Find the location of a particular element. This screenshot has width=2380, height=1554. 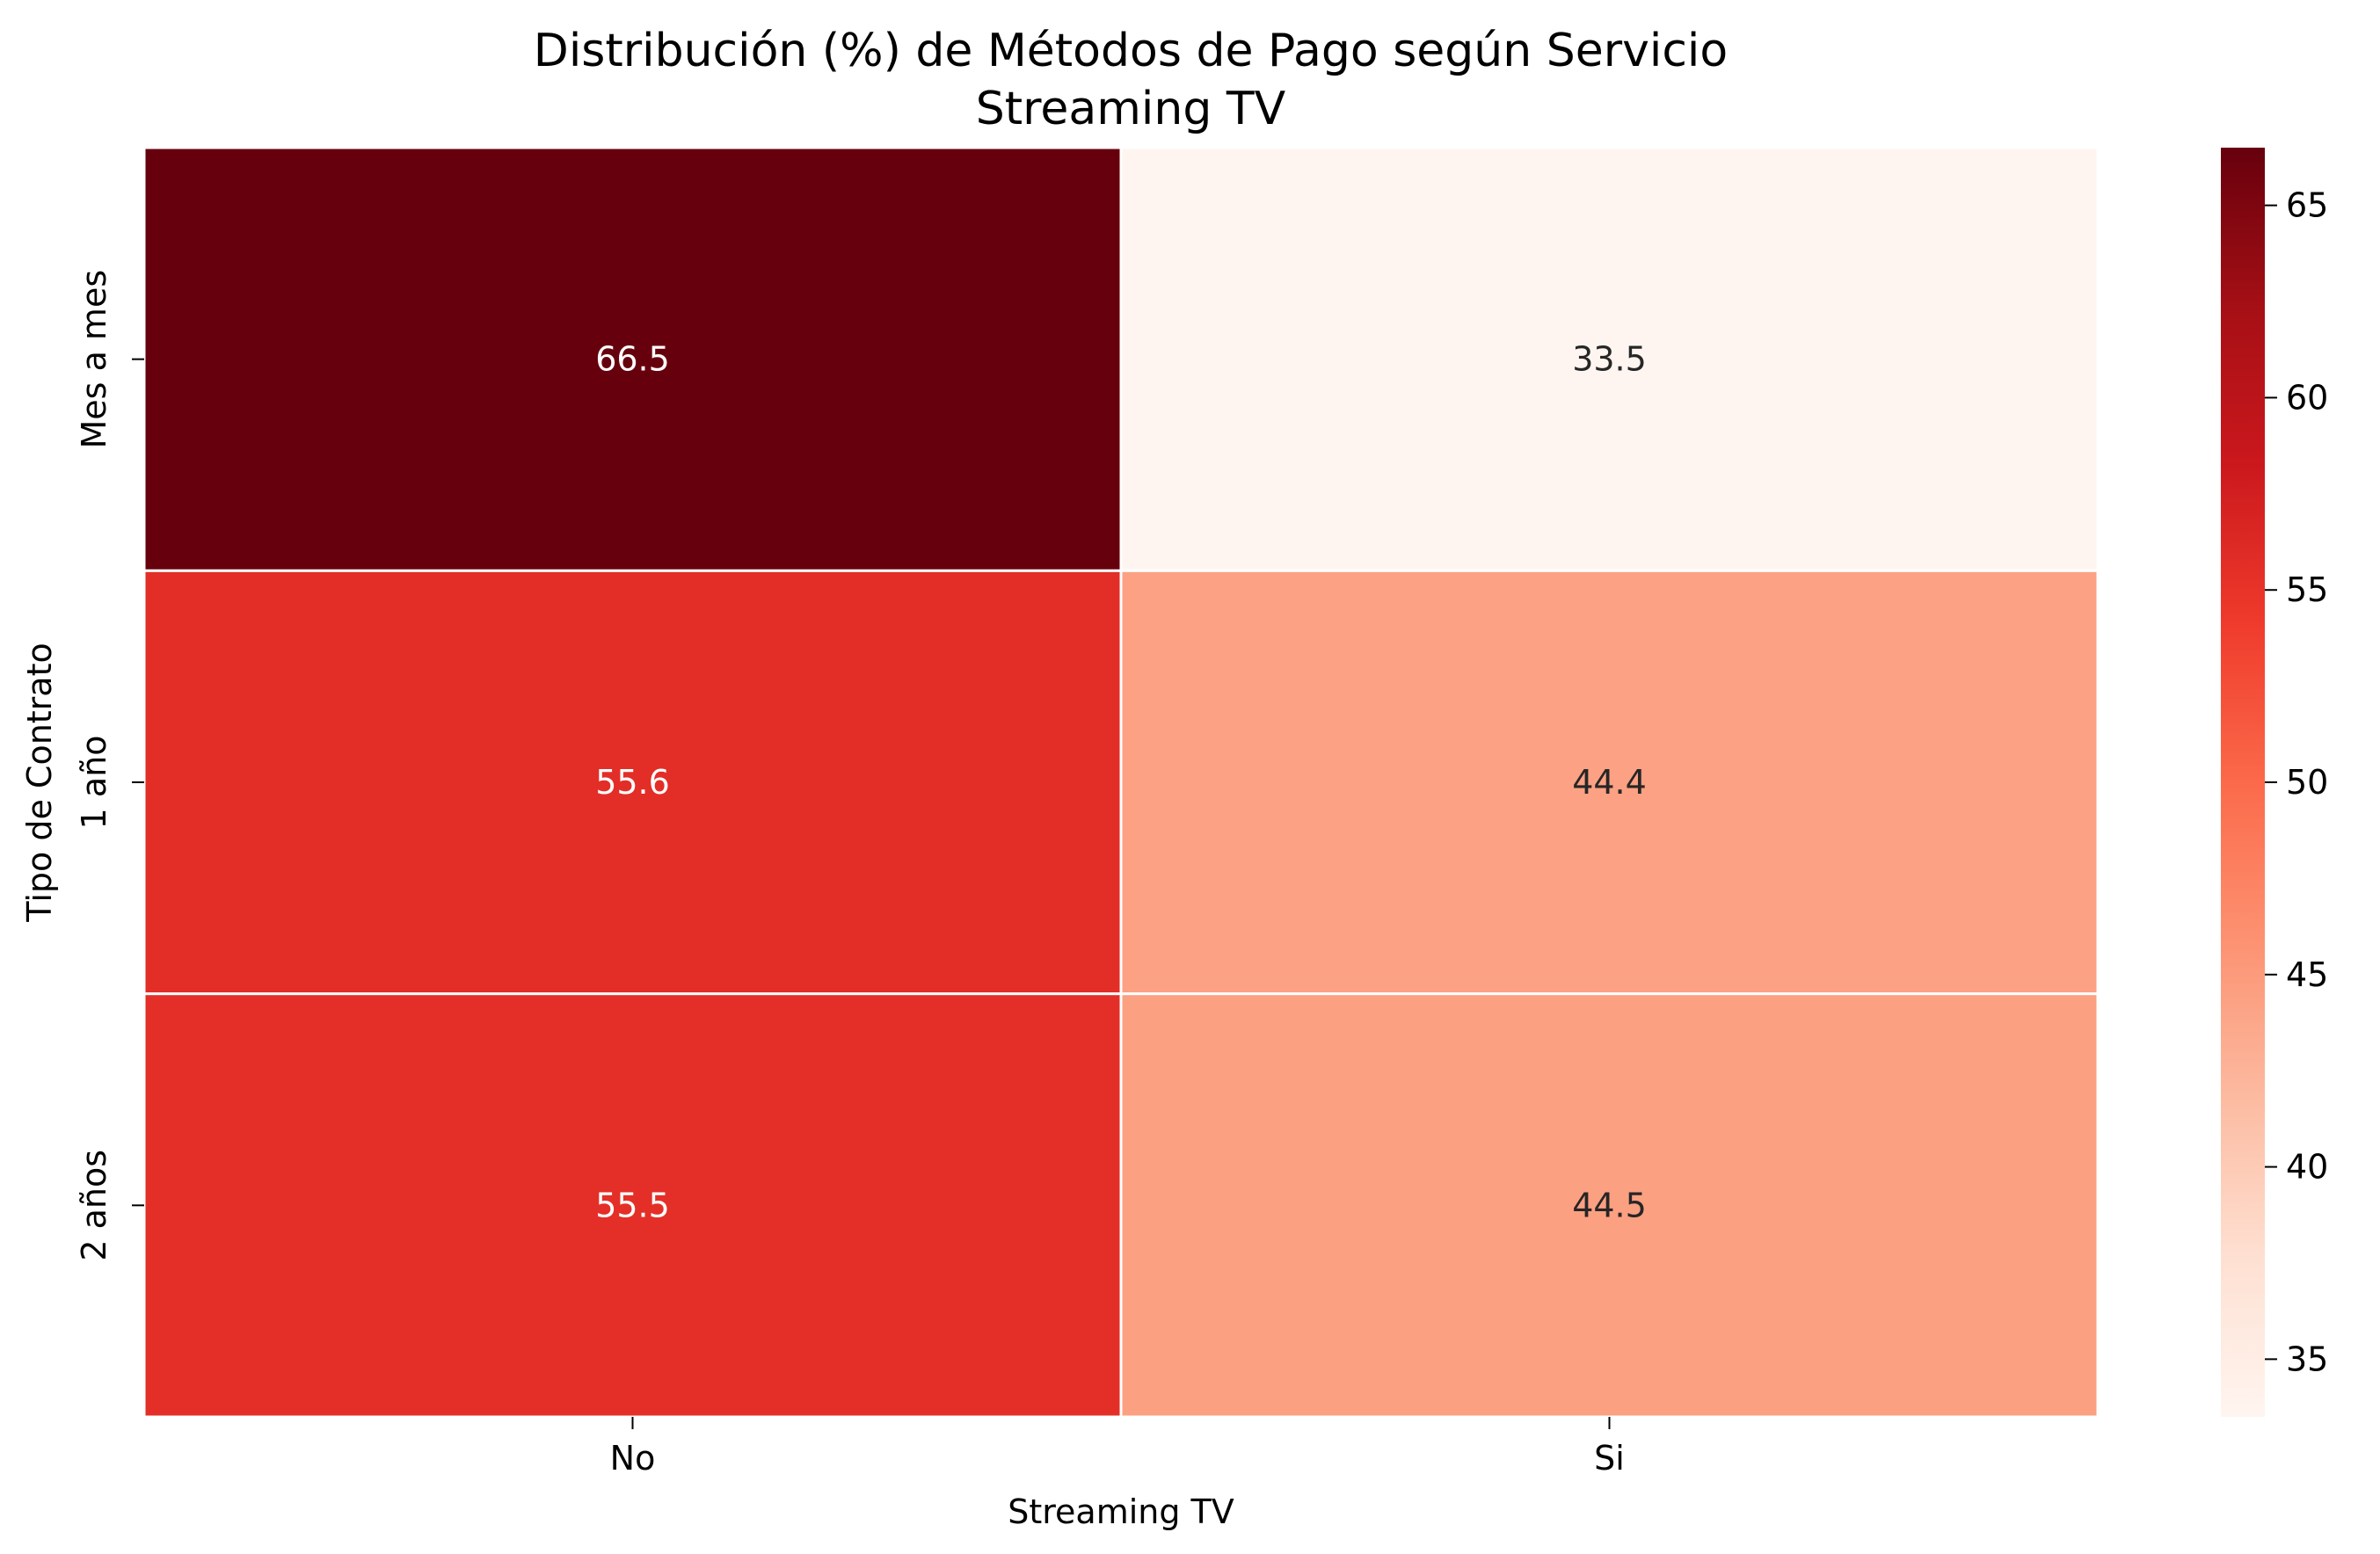

colorbar-tick-label: 40 is located at coordinates (2307, 1167).